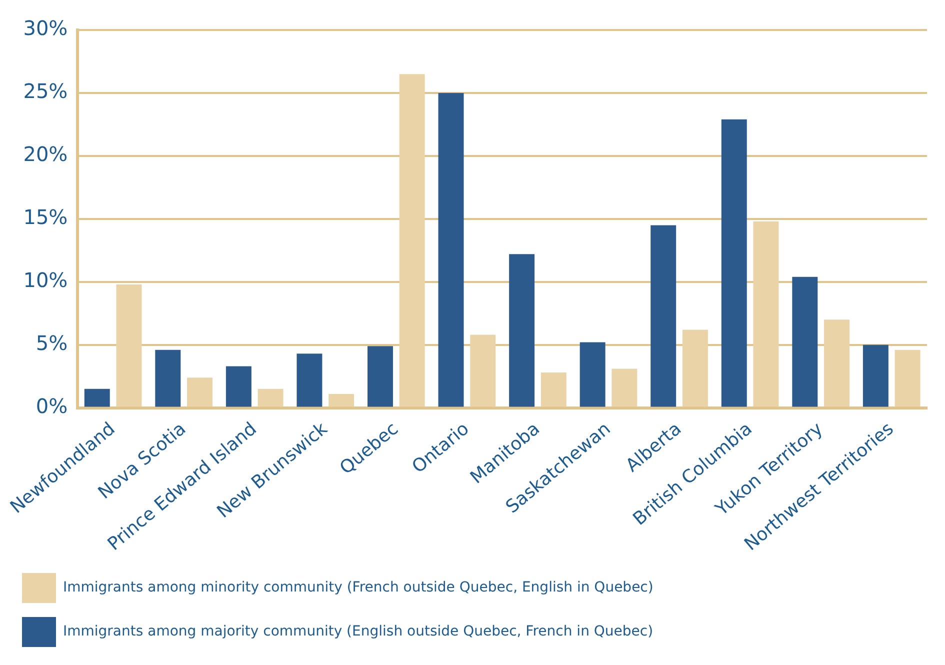 The image size is (945, 665). Describe the element at coordinates (45, 28) in the screenshot. I see `y-tick-label: 30%` at that location.